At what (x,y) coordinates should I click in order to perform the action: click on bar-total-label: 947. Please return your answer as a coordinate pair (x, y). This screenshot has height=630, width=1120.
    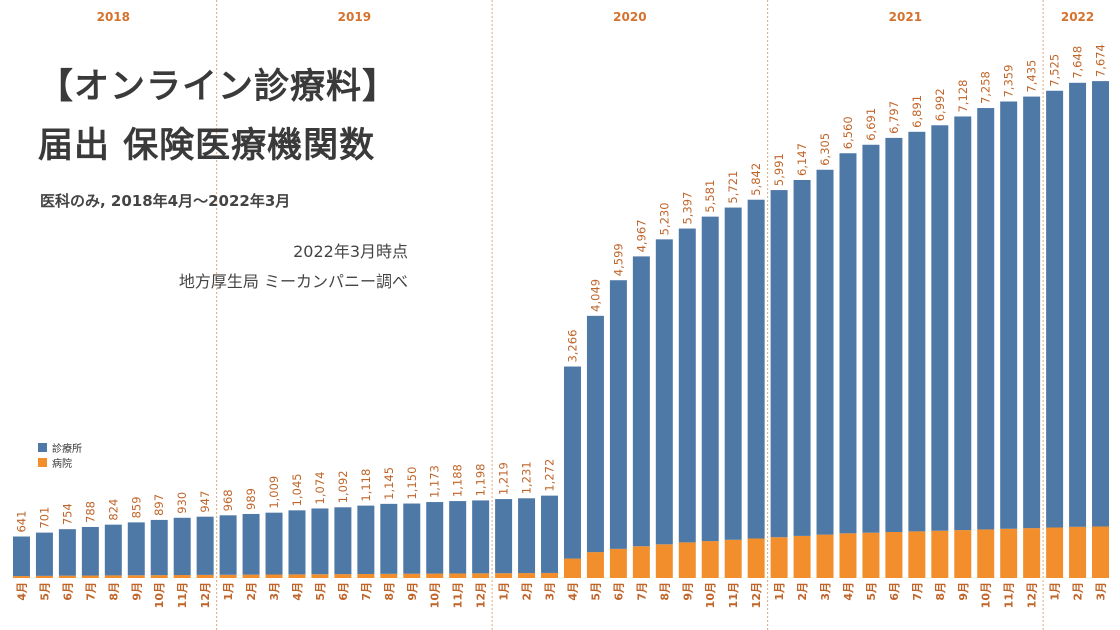
    Looking at the image, I should click on (205, 502).